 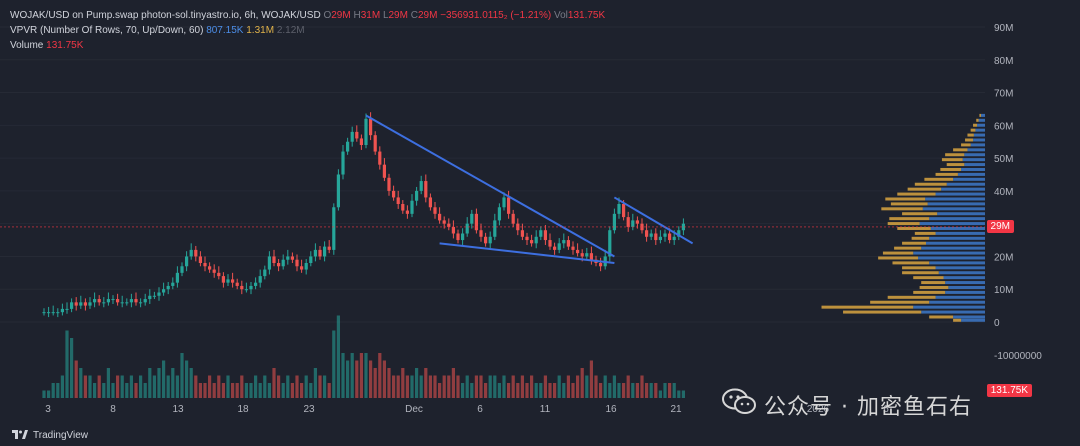 What do you see at coordinates (818, 409) in the screenshot?
I see `x-tick-label: 2026` at bounding box center [818, 409].